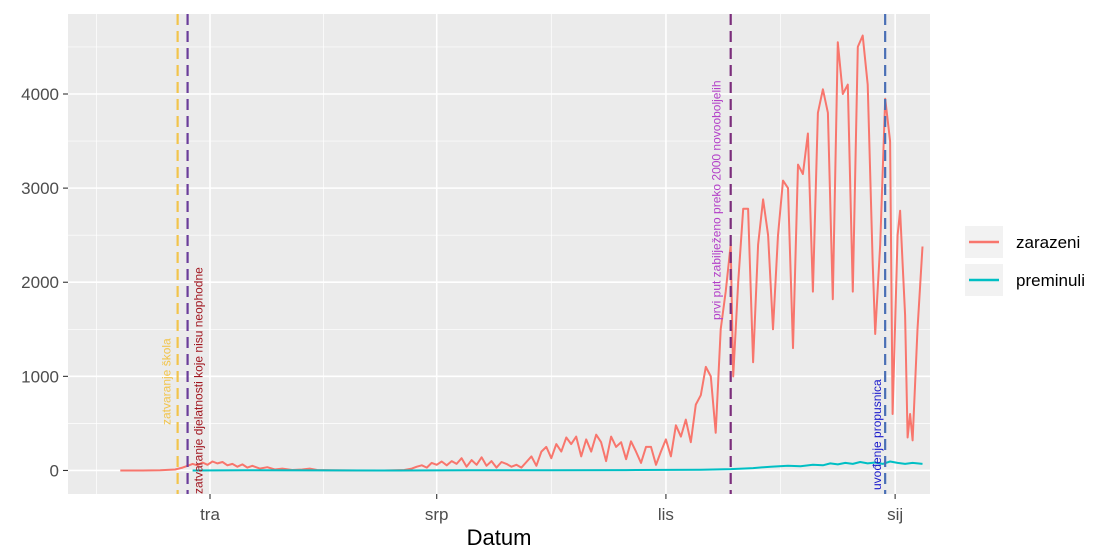 The image size is (1104, 556). Describe the element at coordinates (437, 514) in the screenshot. I see `x-tick-label: srp` at that location.